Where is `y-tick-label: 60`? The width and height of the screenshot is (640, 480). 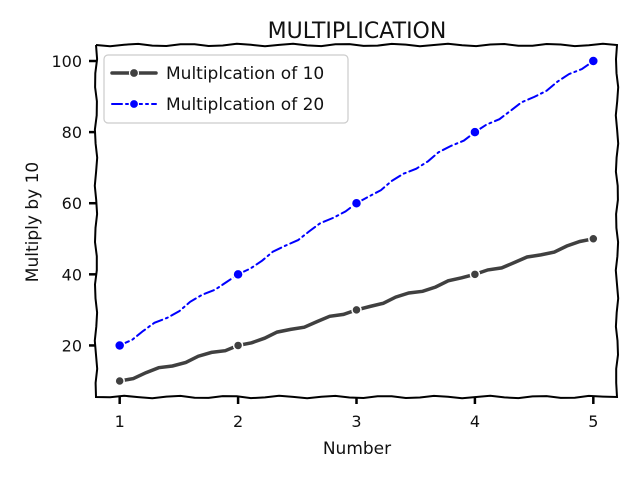
y-tick-label: 60 is located at coordinates (72, 203).